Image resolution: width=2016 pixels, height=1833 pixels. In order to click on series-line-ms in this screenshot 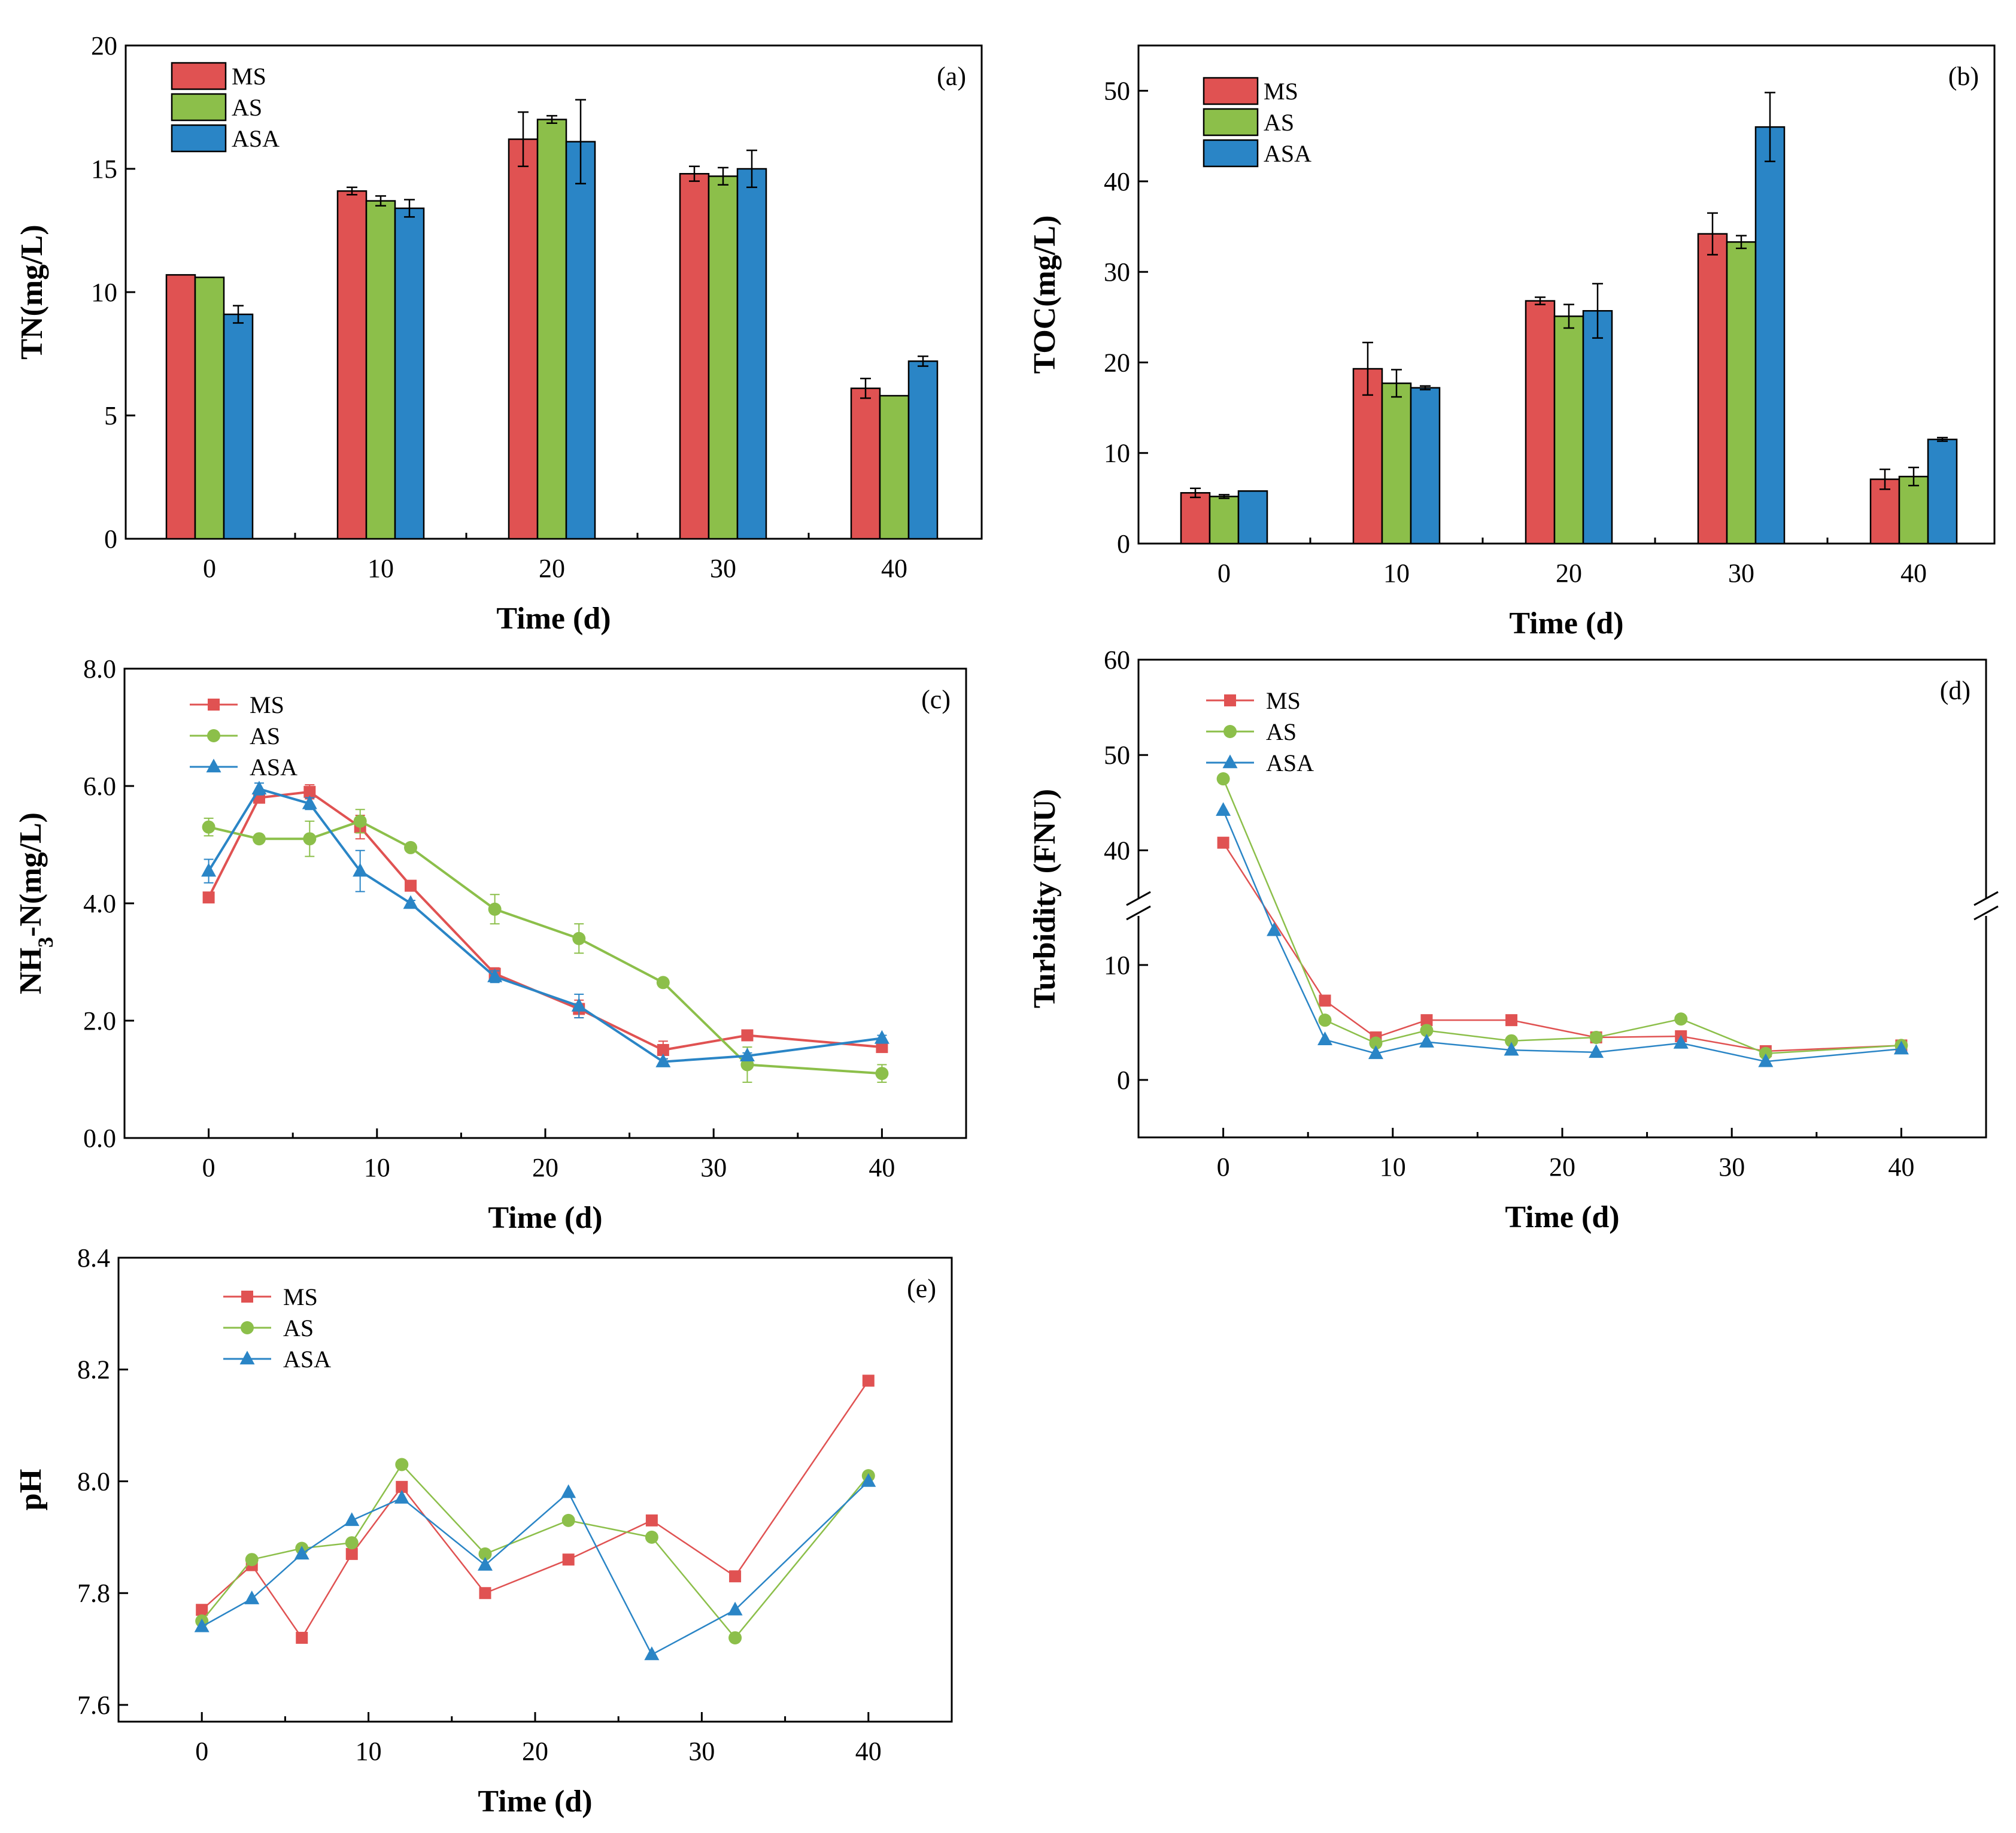, I will do `click(544, 921)`.